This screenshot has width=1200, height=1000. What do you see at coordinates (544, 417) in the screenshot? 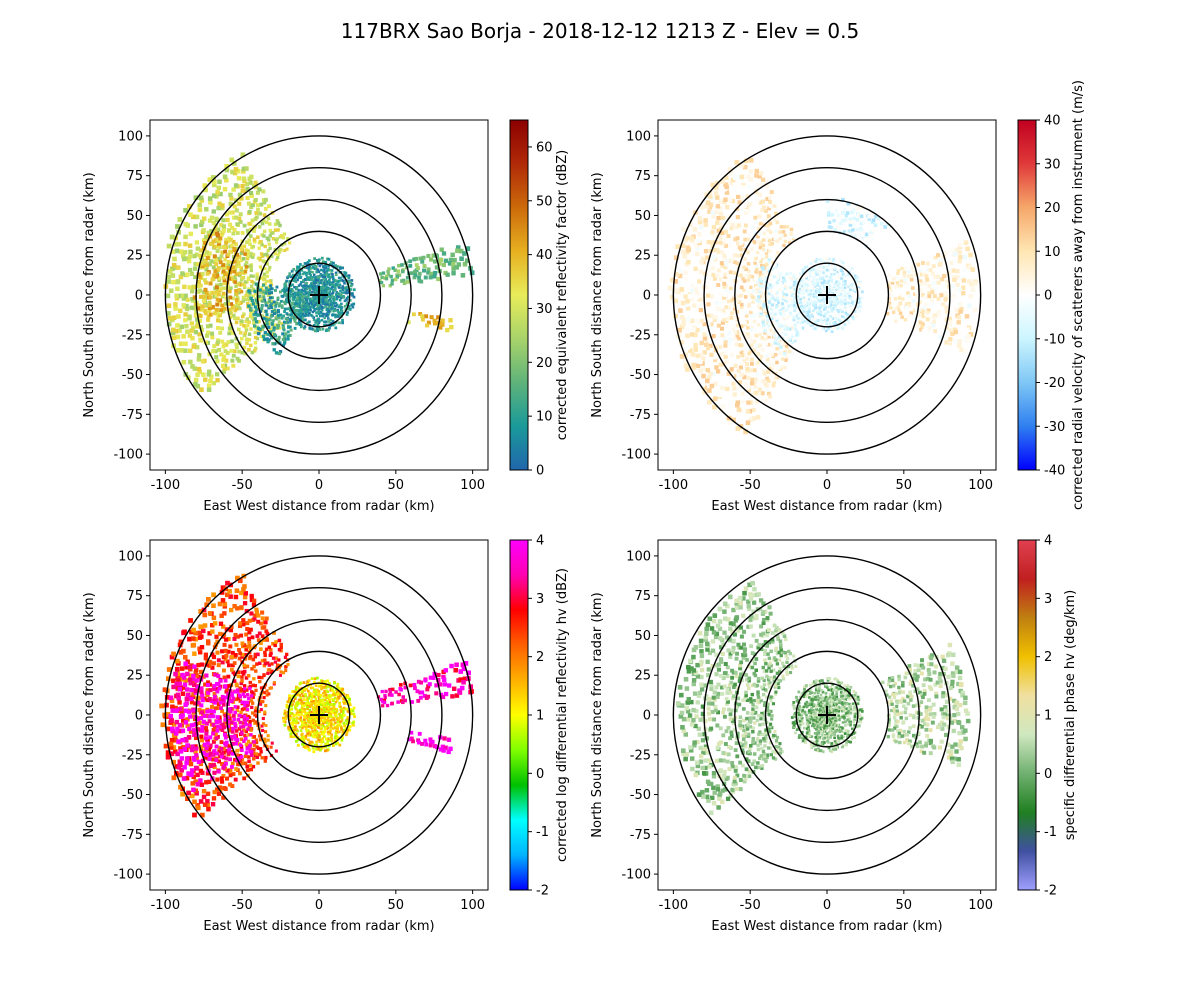
I see `colorbar-tick-label: 10` at bounding box center [544, 417].